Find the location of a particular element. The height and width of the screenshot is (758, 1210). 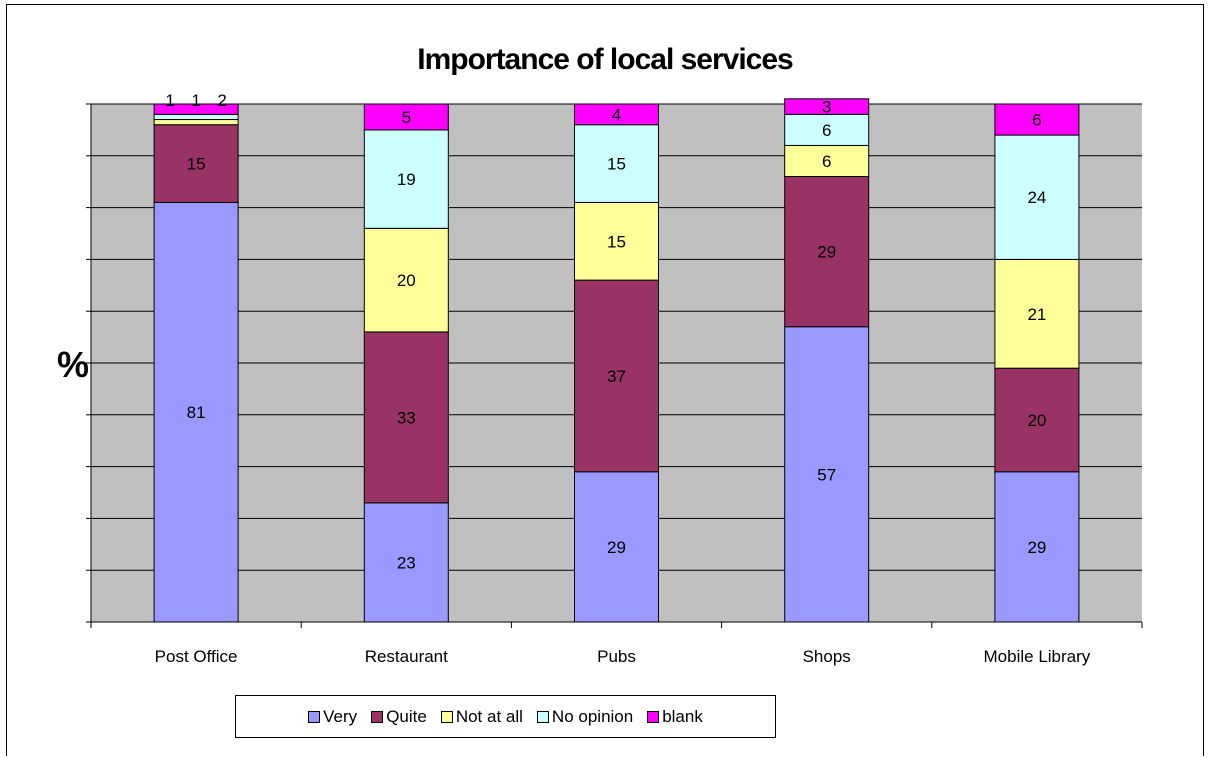

legend-item: blank is located at coordinates (675, 717).